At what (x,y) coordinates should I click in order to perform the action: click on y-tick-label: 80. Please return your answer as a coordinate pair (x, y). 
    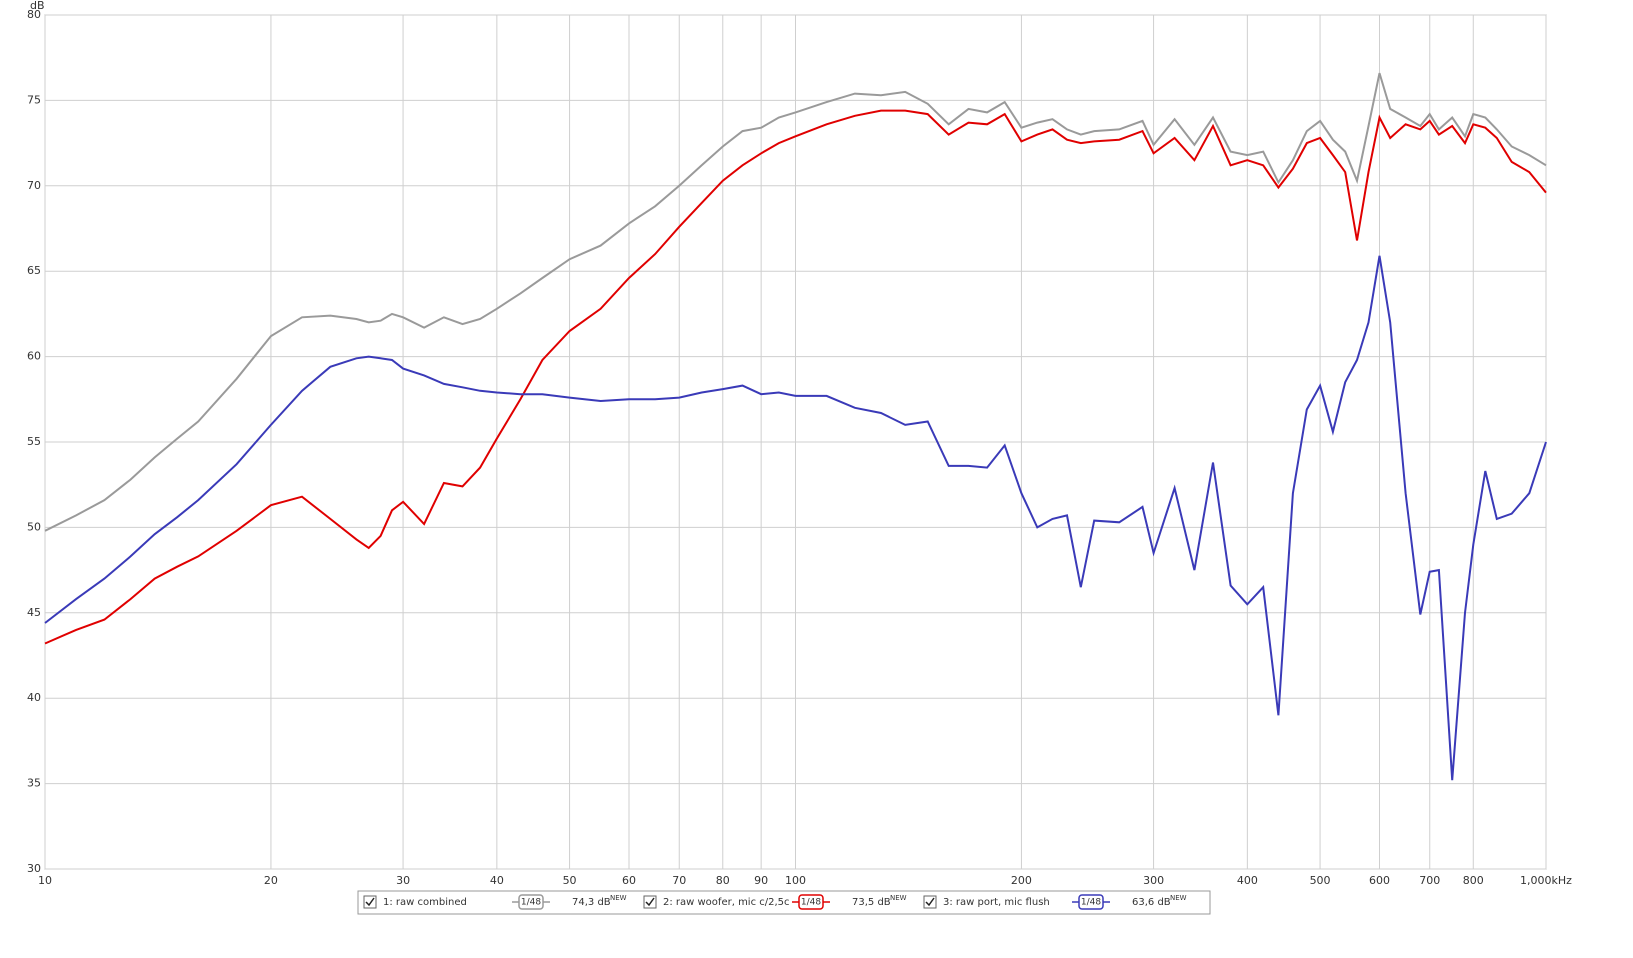
    Looking at the image, I should click on (34, 14).